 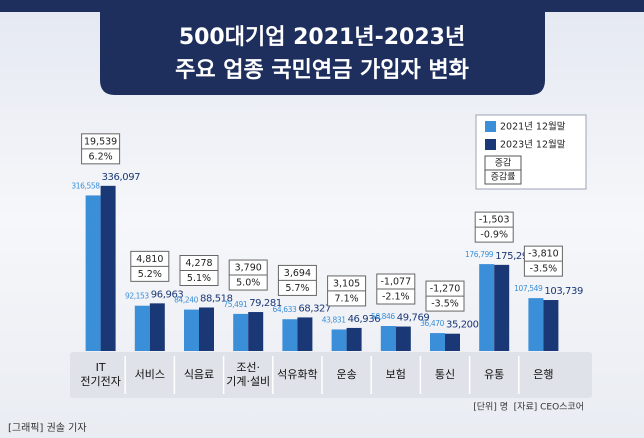 I want to click on value-label: 336,097, so click(x=121, y=177).